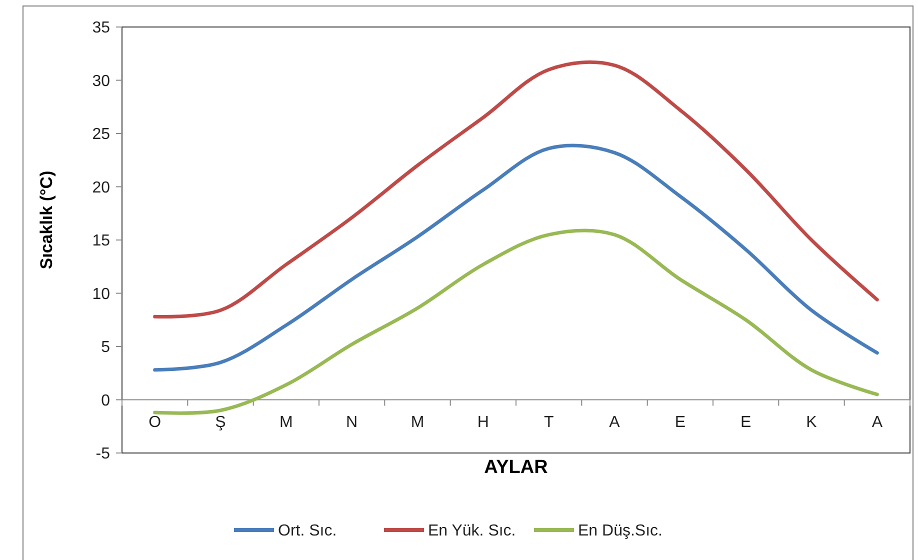 This screenshot has height=560, width=918. Describe the element at coordinates (46, 220) in the screenshot. I see `y-axis-title: Sıcaklık (°C)` at that location.